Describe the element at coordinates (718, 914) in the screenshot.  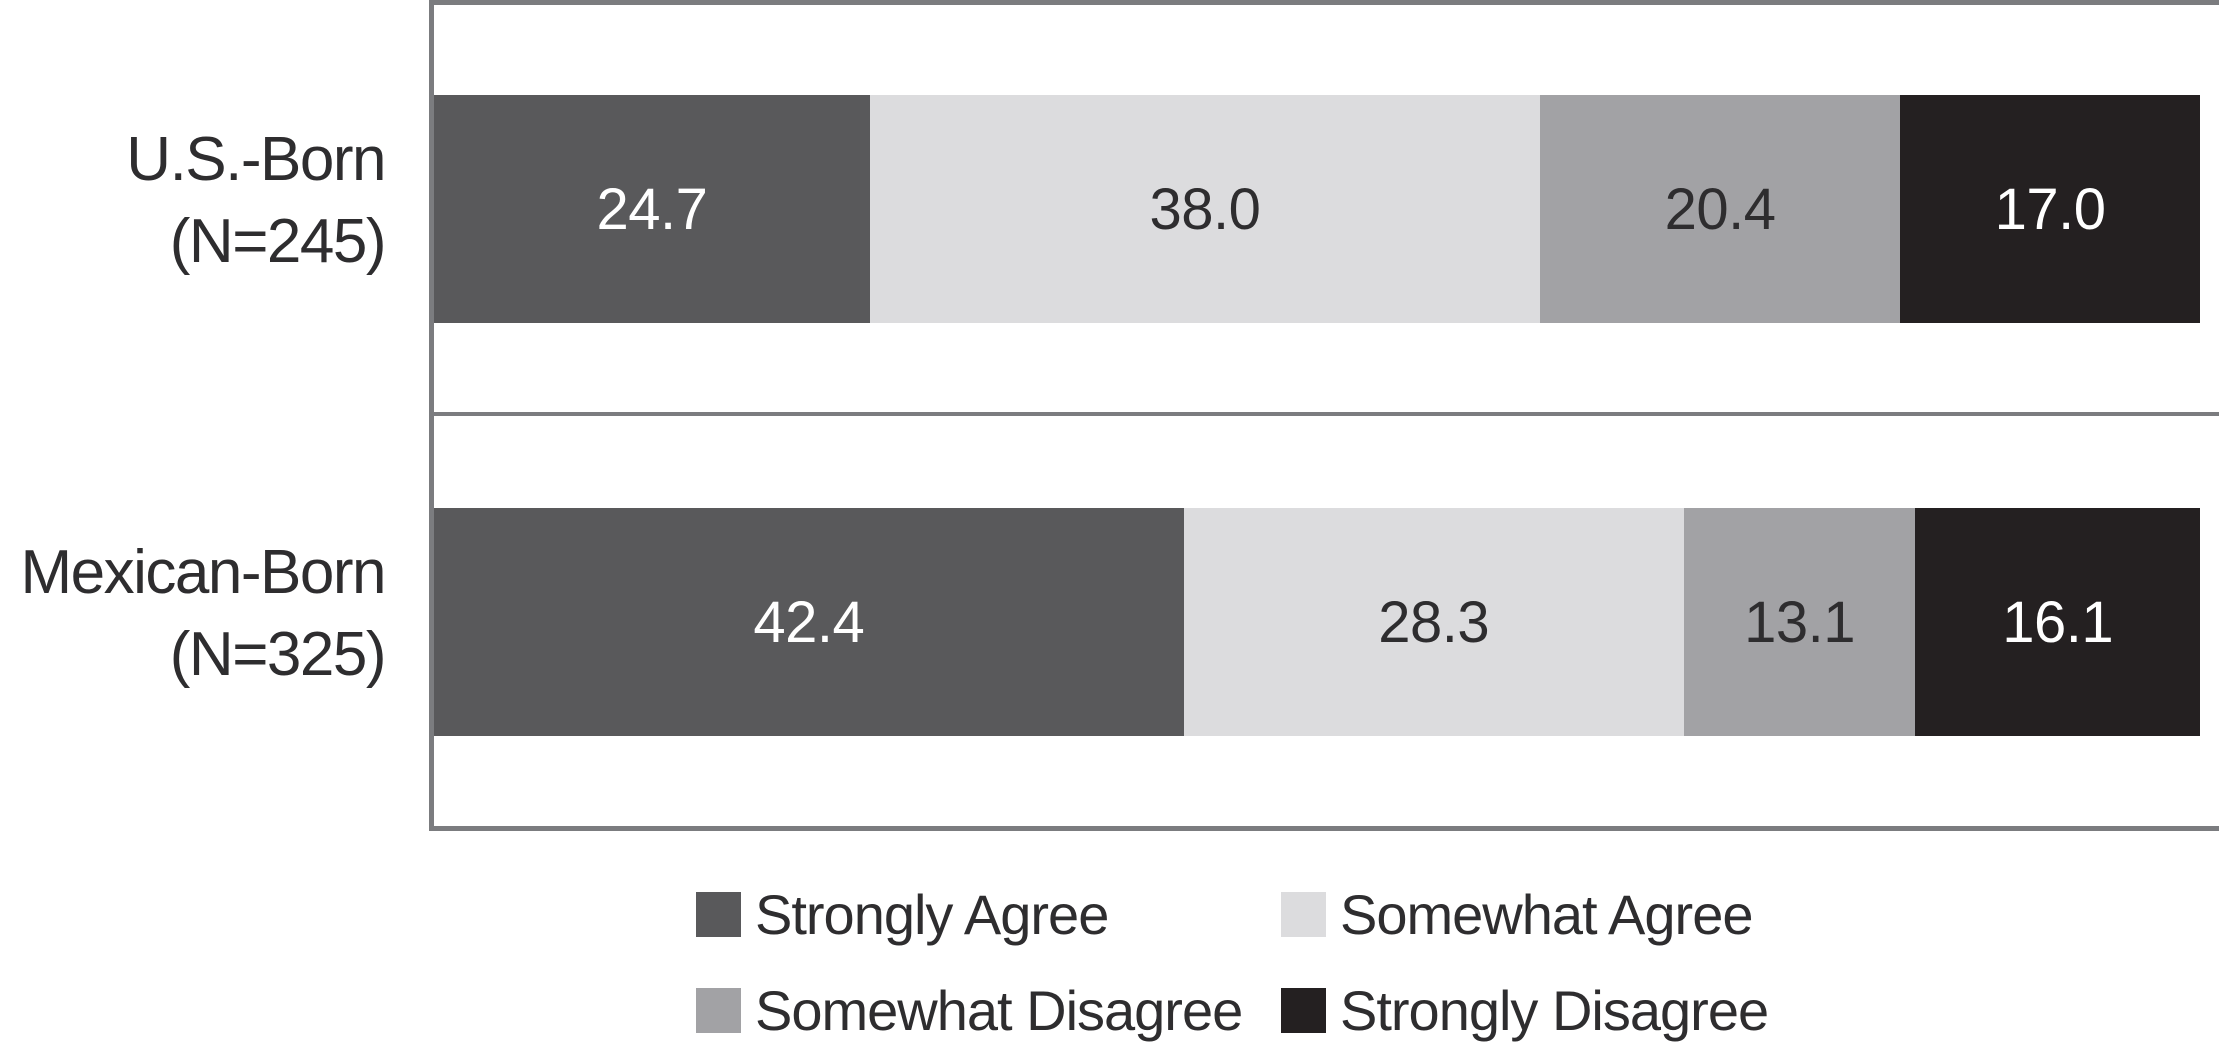
I see `legend-swatch-strongly-agree` at that location.